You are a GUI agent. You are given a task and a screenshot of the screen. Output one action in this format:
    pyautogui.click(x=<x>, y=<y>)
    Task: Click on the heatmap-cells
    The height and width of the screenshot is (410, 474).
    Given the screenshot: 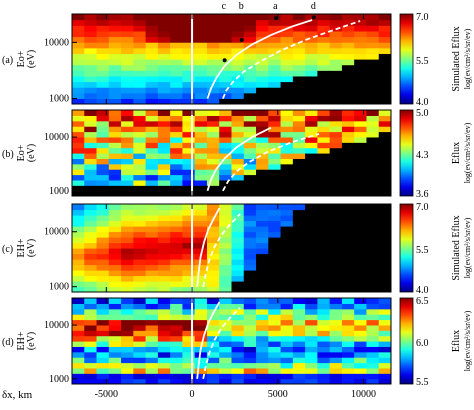 What is the action you would take?
    pyautogui.click(x=231, y=59)
    